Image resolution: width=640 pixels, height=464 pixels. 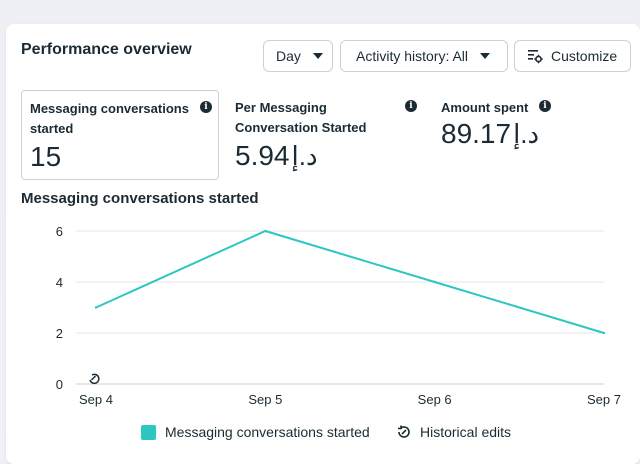 What do you see at coordinates (267, 432) in the screenshot?
I see `legend-series-label: Messaging conversations started` at bounding box center [267, 432].